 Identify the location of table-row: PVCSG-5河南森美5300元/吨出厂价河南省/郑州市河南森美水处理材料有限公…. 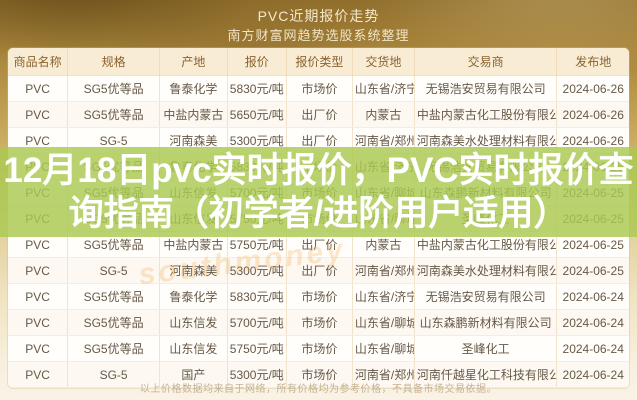
(318, 270).